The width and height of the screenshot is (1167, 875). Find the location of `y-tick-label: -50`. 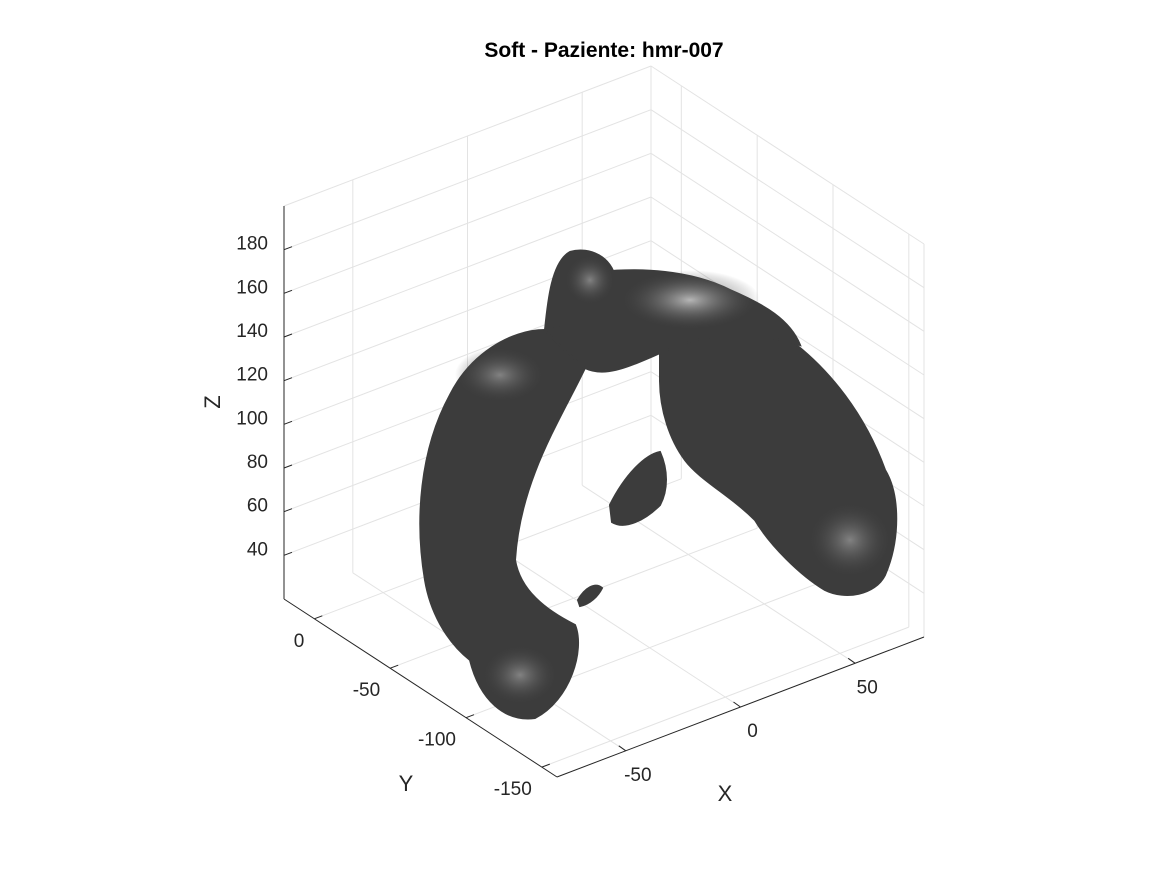

y-tick-label: -50 is located at coordinates (366, 690).